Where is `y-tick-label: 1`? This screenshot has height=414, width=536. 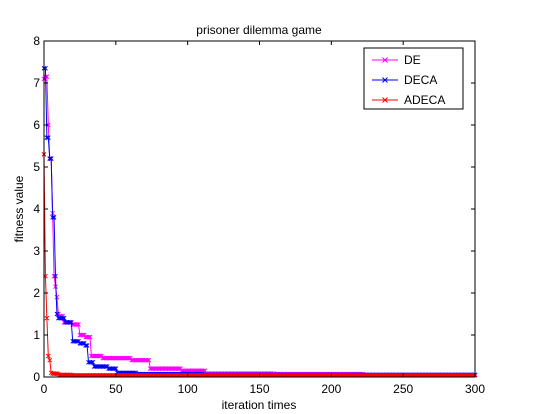 y-tick-label: 1 is located at coordinates (36, 335).